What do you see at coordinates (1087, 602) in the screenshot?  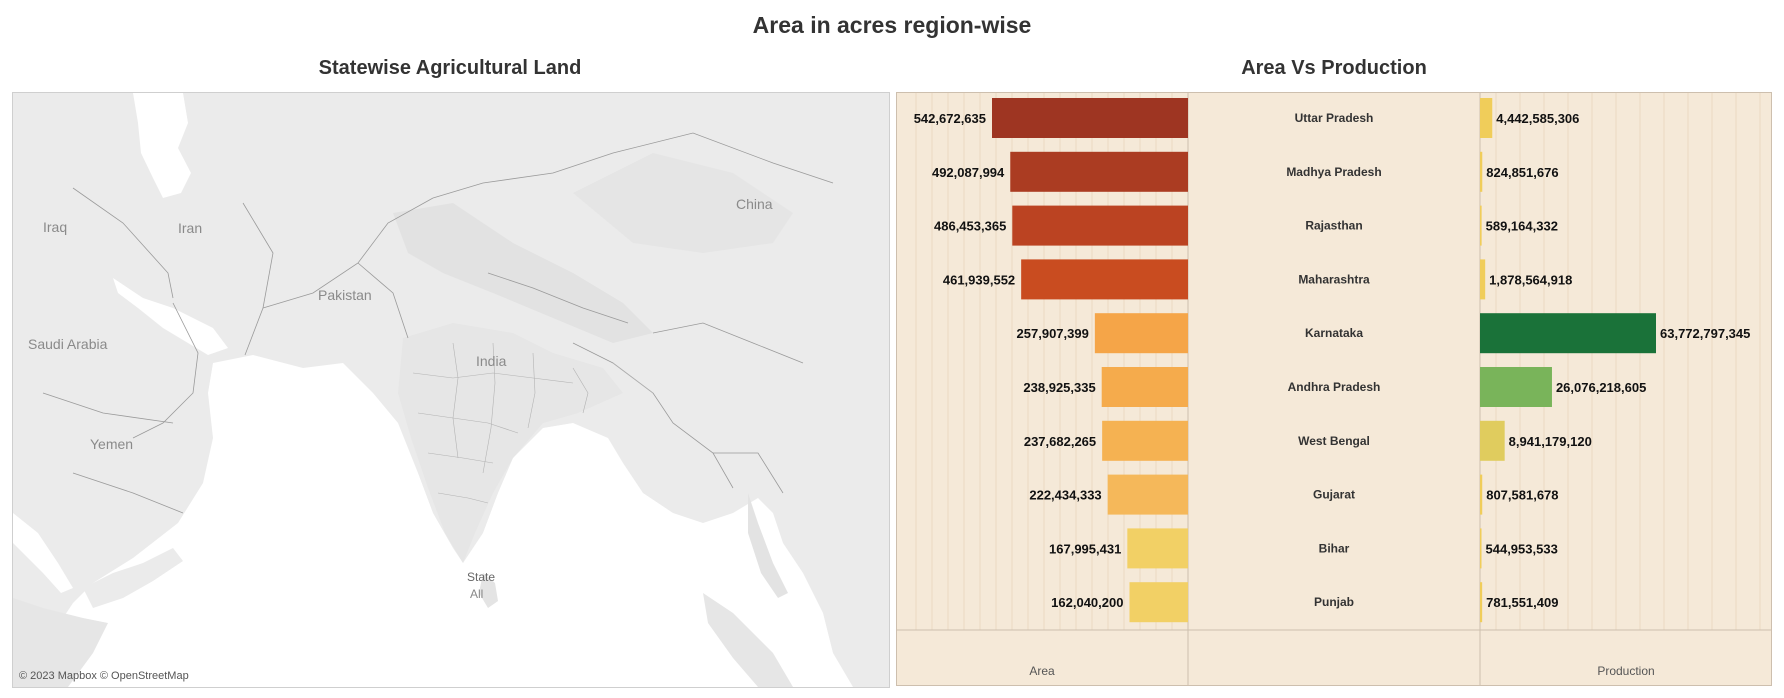 I see `area-value-label: 162,040,200` at bounding box center [1087, 602].